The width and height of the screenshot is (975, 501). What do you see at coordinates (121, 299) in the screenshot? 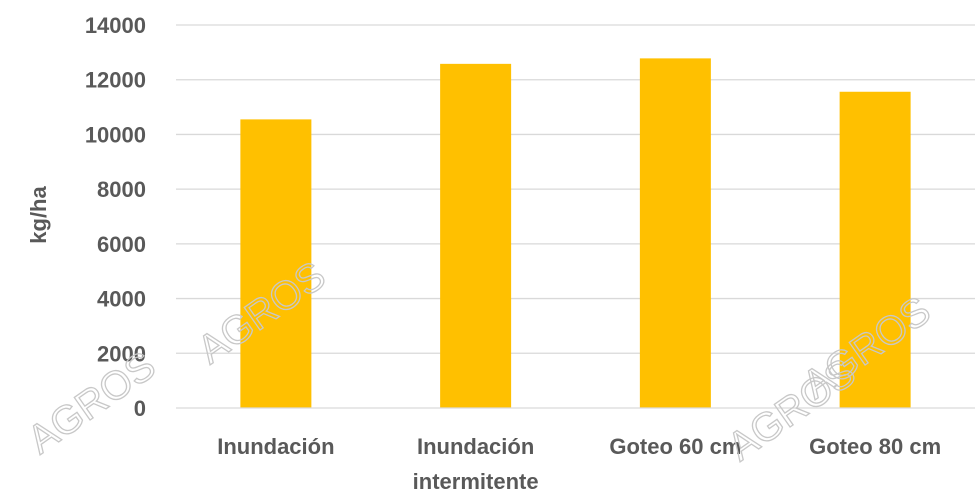
I see `y-tick-label: 4000` at bounding box center [121, 299].